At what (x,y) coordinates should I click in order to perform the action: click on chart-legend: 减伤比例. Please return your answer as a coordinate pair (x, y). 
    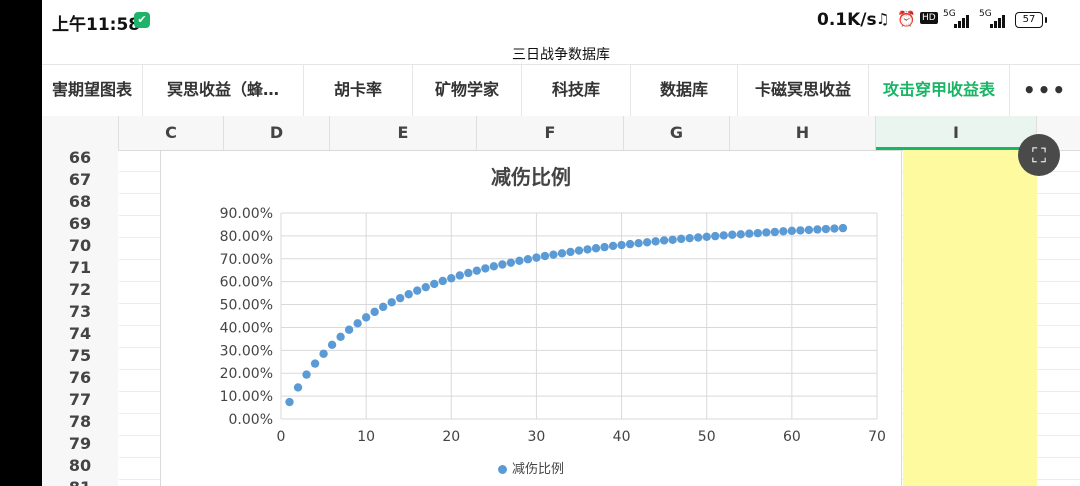
    Looking at the image, I should click on (531, 467).